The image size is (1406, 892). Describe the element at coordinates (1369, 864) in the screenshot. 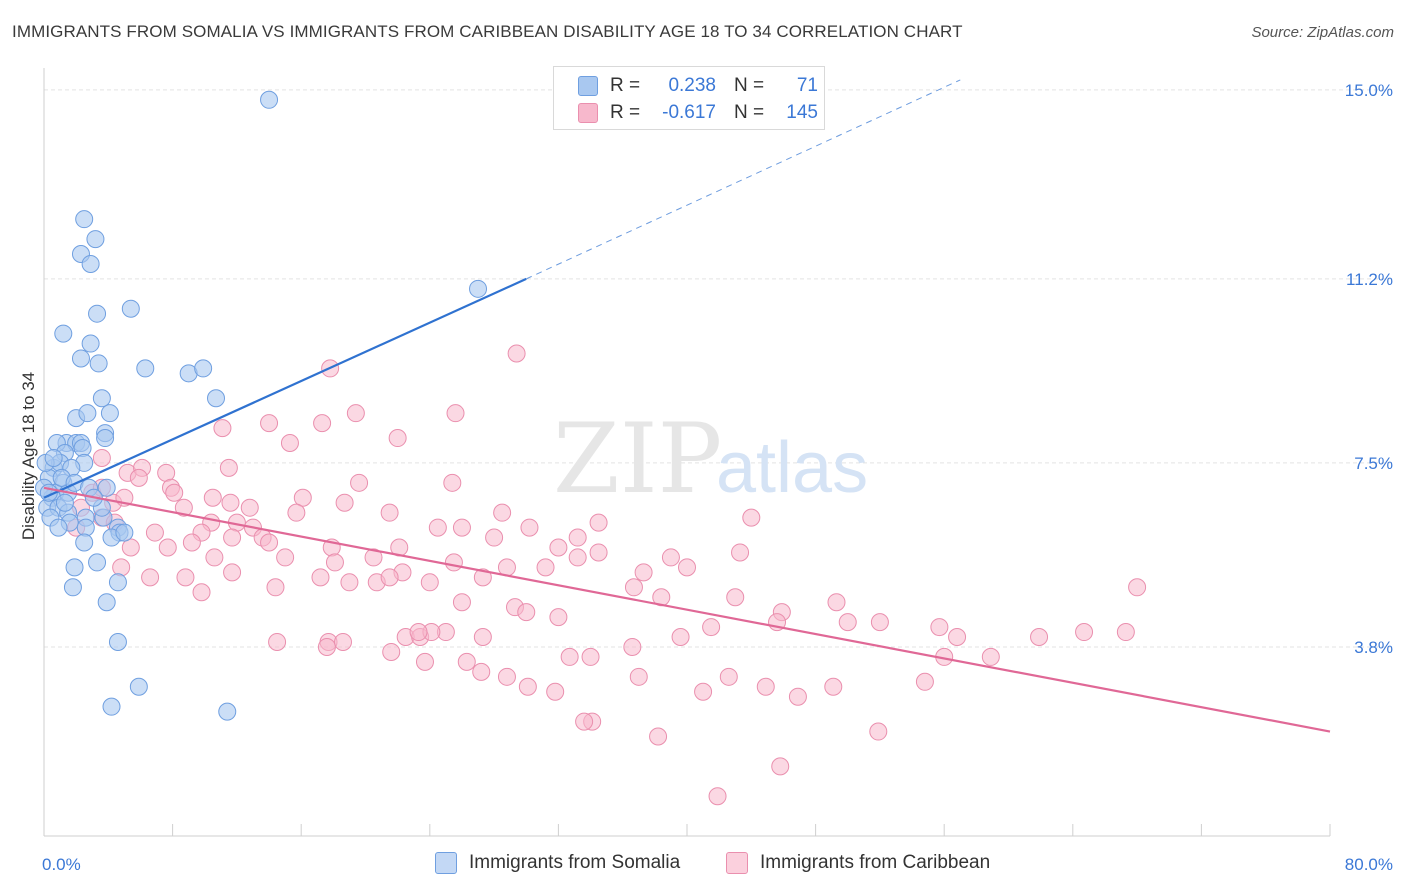

I see `x-tick-label: 80.0%` at that location.